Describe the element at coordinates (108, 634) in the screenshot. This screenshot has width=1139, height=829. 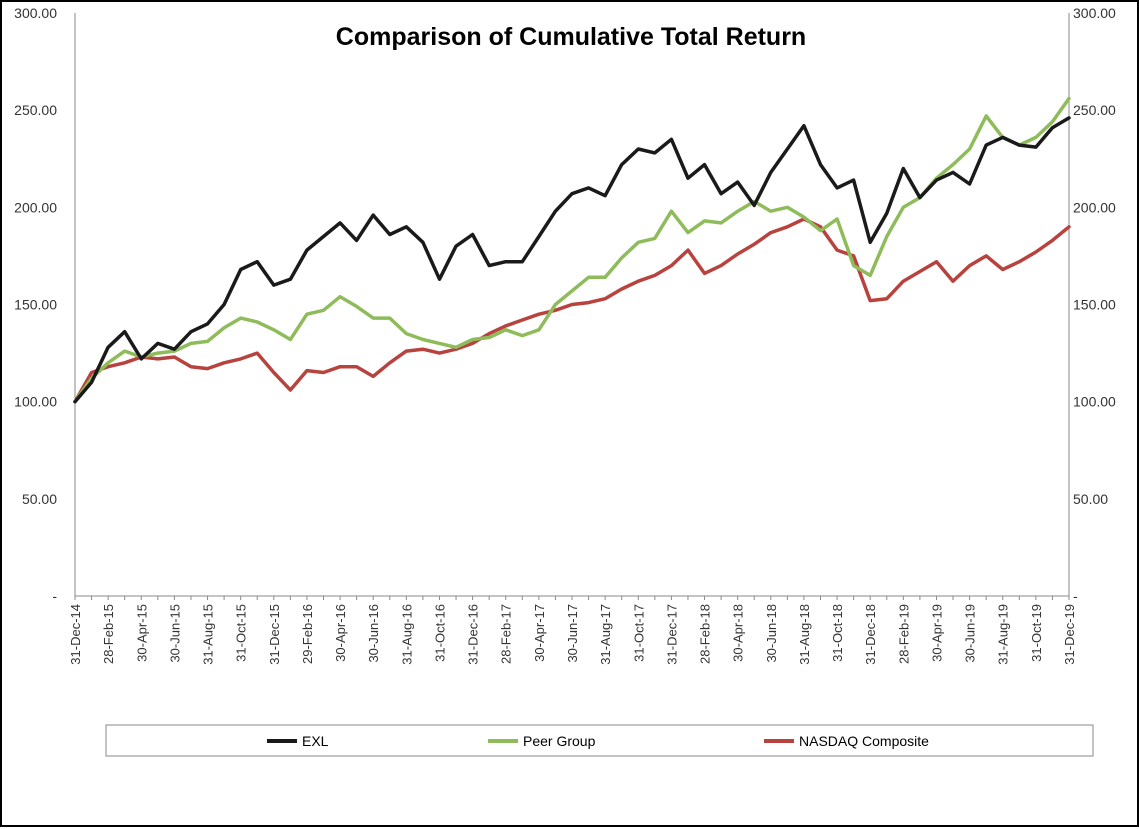
I see `x-tick-label: 28-Feb-15` at that location.